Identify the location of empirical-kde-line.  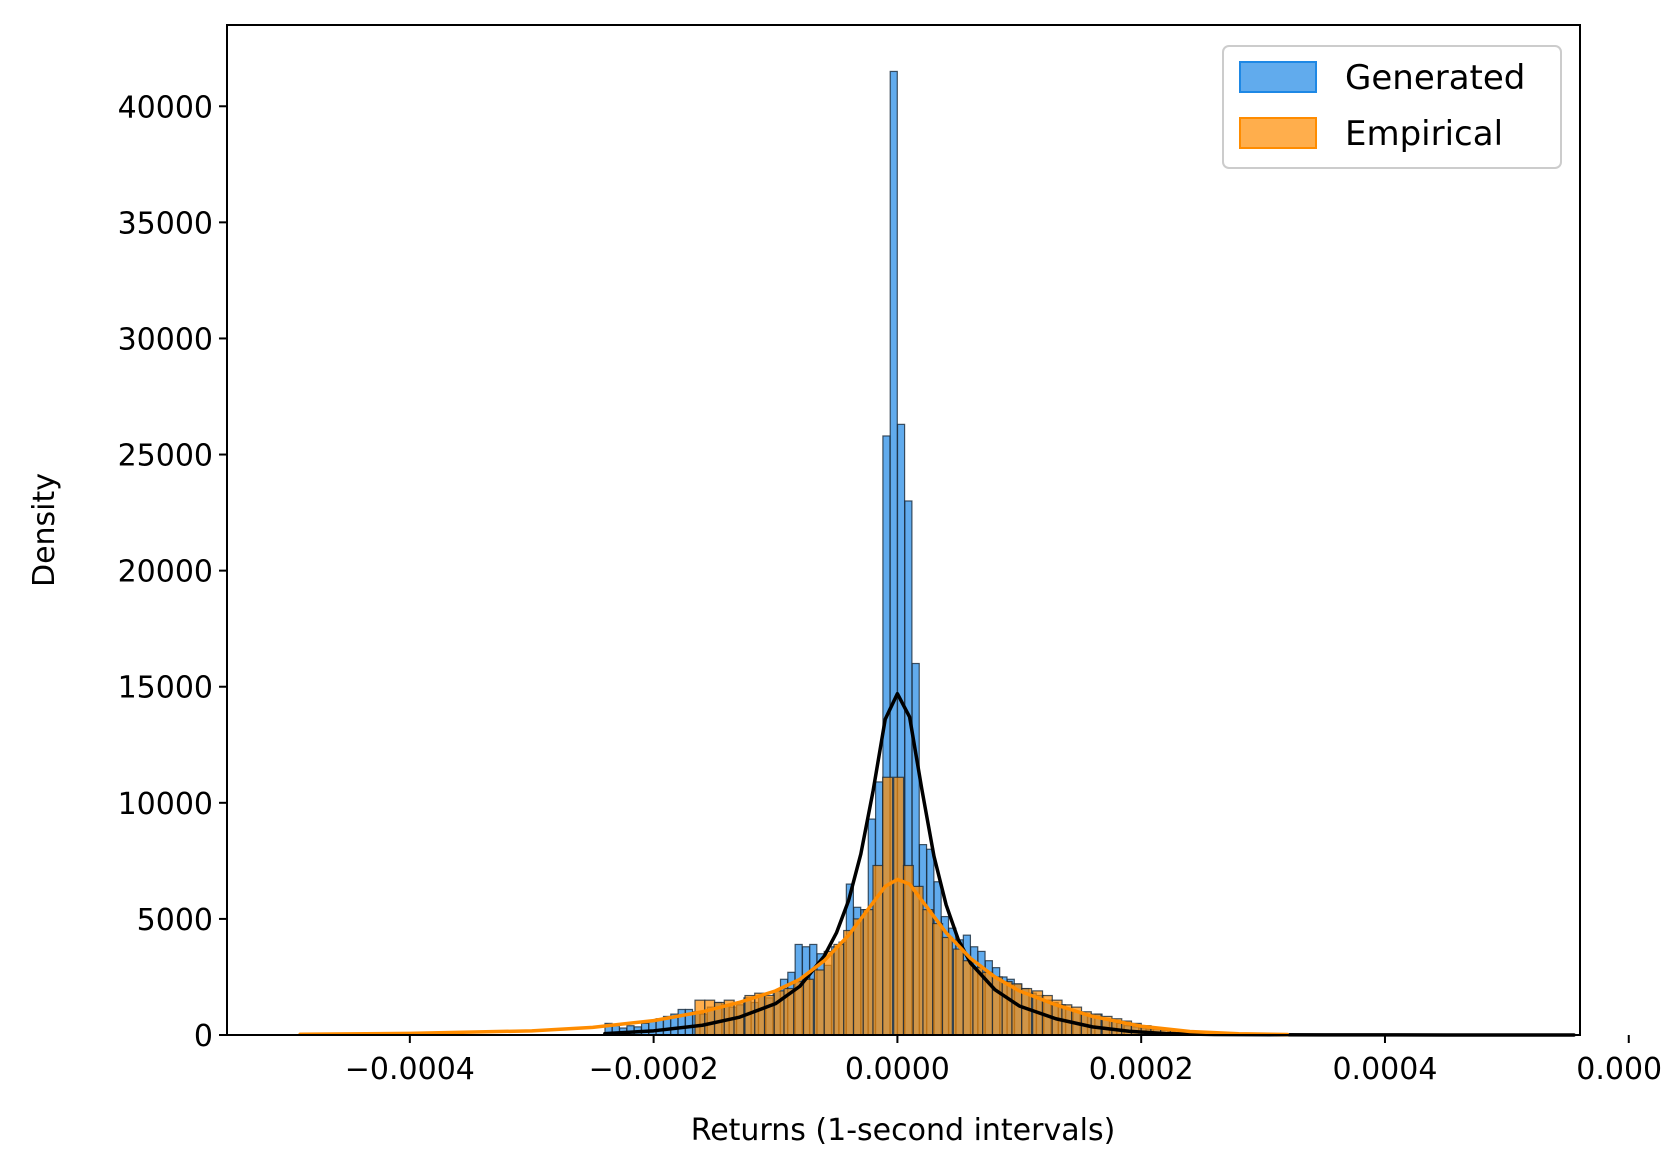
(794, 957).